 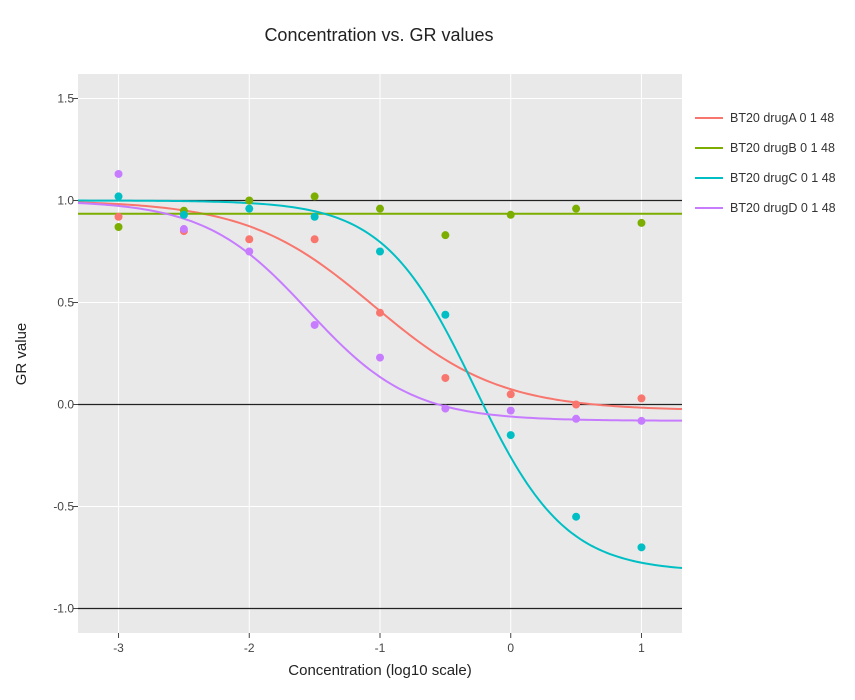 I want to click on legend-label: BT20 drugB 0 1 48, so click(x=782, y=148).